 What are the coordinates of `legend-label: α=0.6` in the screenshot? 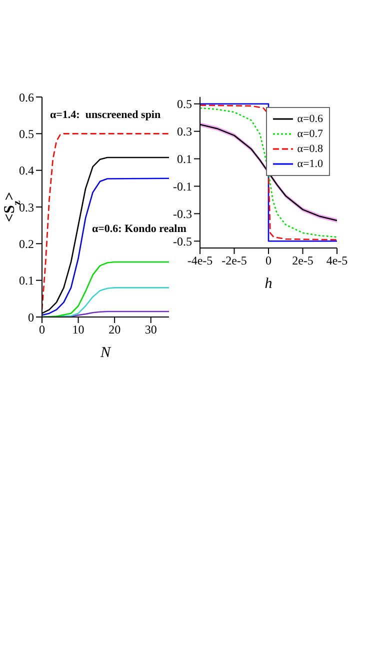 It's located at (310, 119).